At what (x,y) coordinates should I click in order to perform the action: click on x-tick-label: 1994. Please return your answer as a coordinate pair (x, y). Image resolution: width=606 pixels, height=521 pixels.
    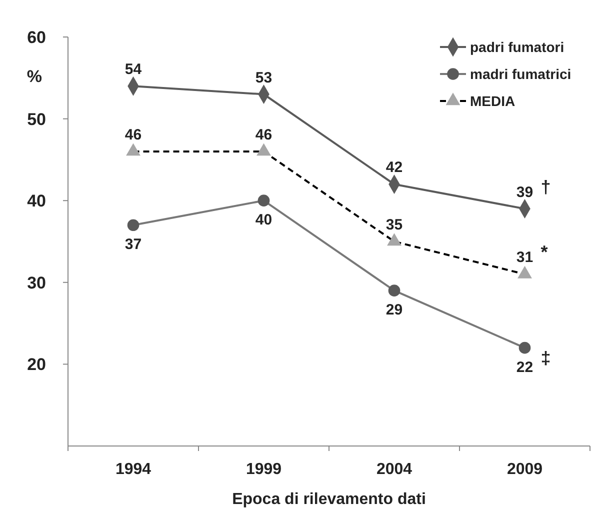
    Looking at the image, I should click on (133, 469).